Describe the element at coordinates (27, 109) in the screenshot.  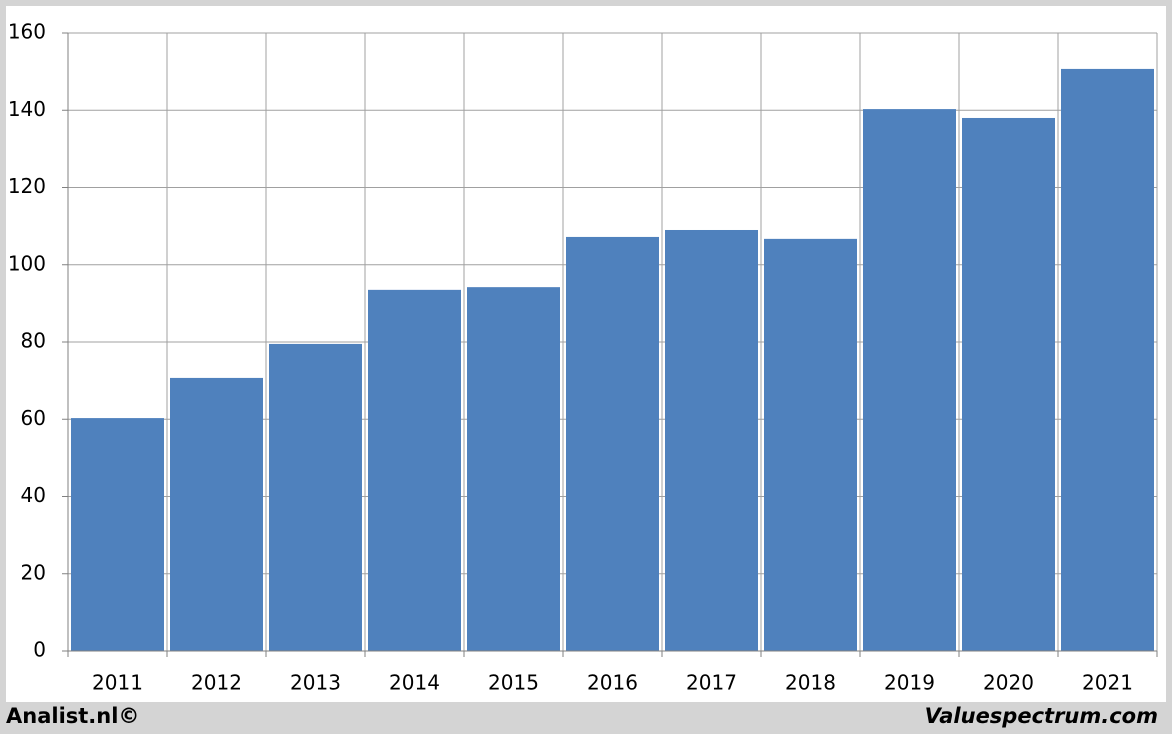
I see `y-tick-label: 140` at that location.